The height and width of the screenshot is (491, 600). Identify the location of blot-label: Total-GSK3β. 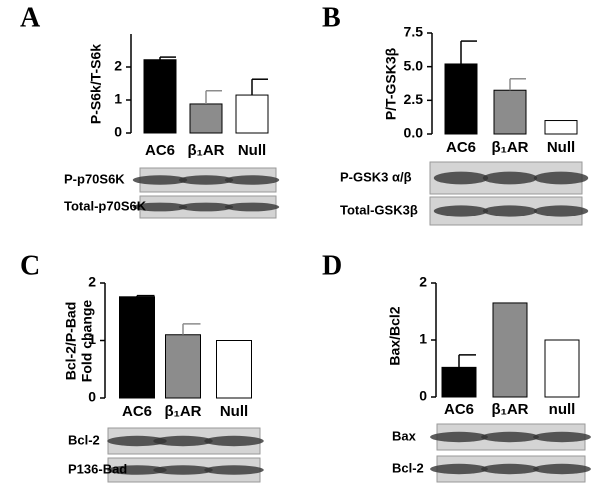
(379, 209).